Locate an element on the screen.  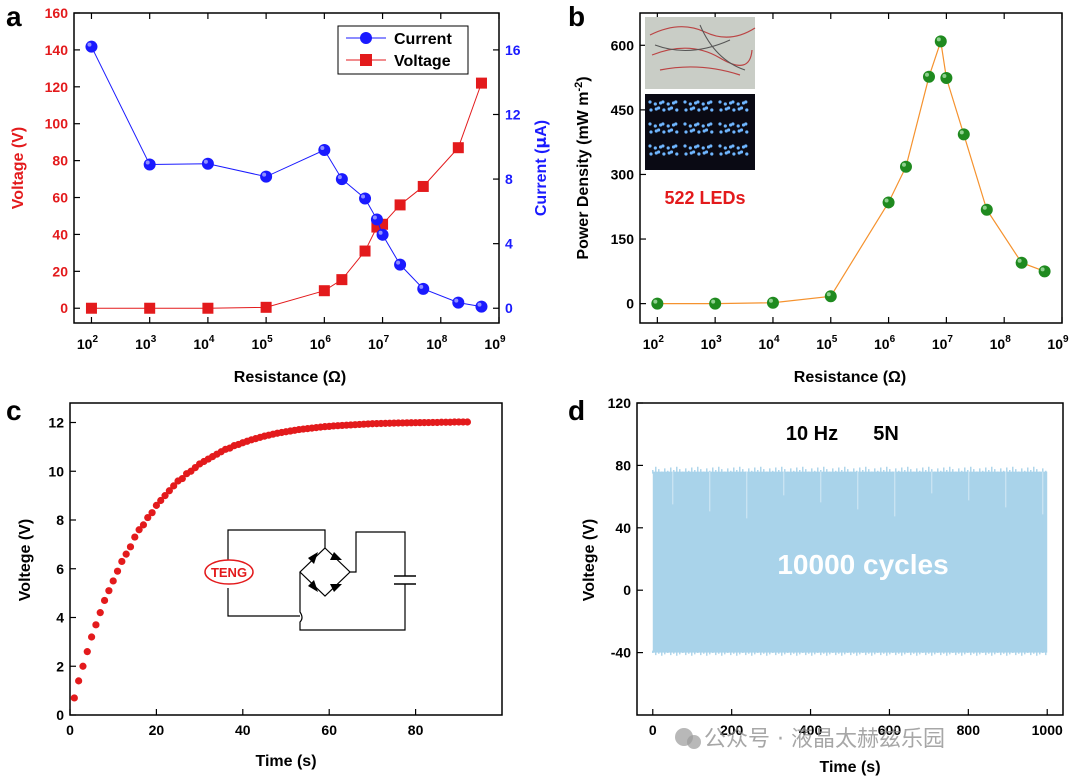
panel-d-force: 5N is located at coordinates (886, 434).